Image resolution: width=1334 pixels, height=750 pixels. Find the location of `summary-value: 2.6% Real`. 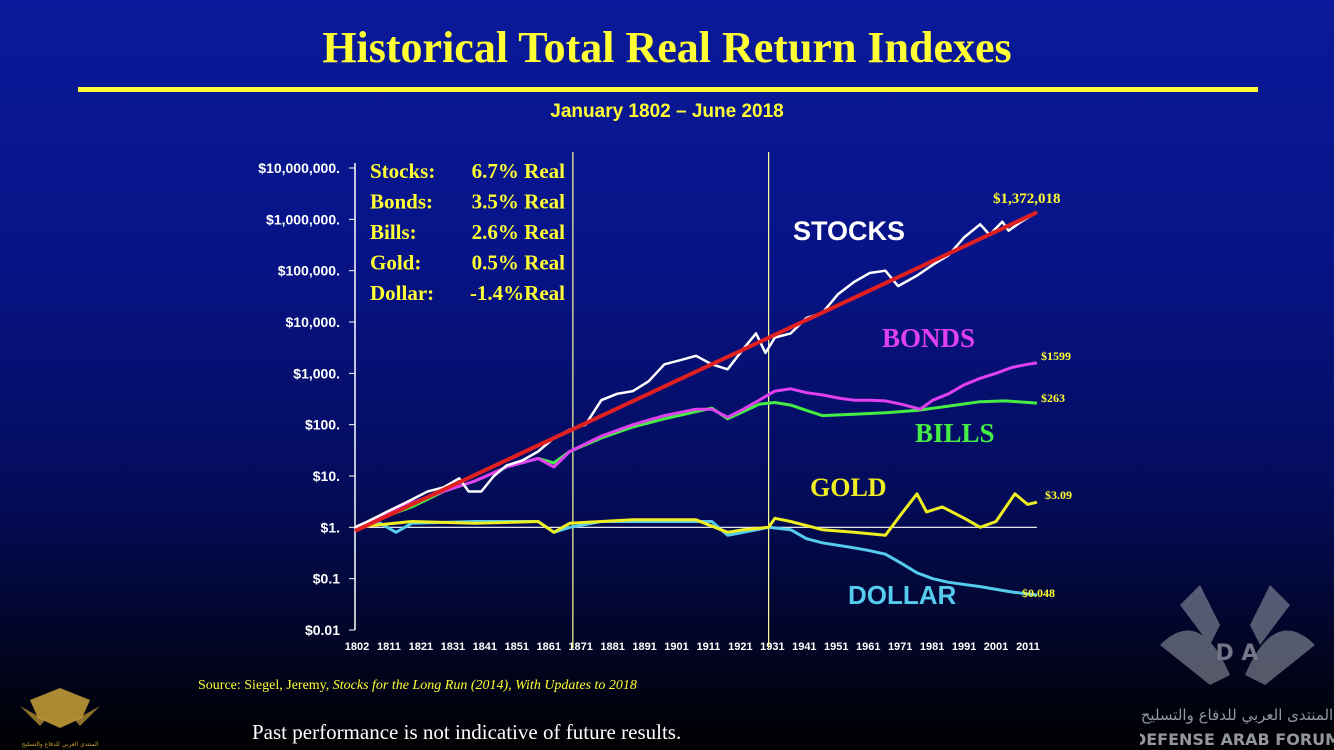

summary-value: 2.6% Real is located at coordinates (518, 232).